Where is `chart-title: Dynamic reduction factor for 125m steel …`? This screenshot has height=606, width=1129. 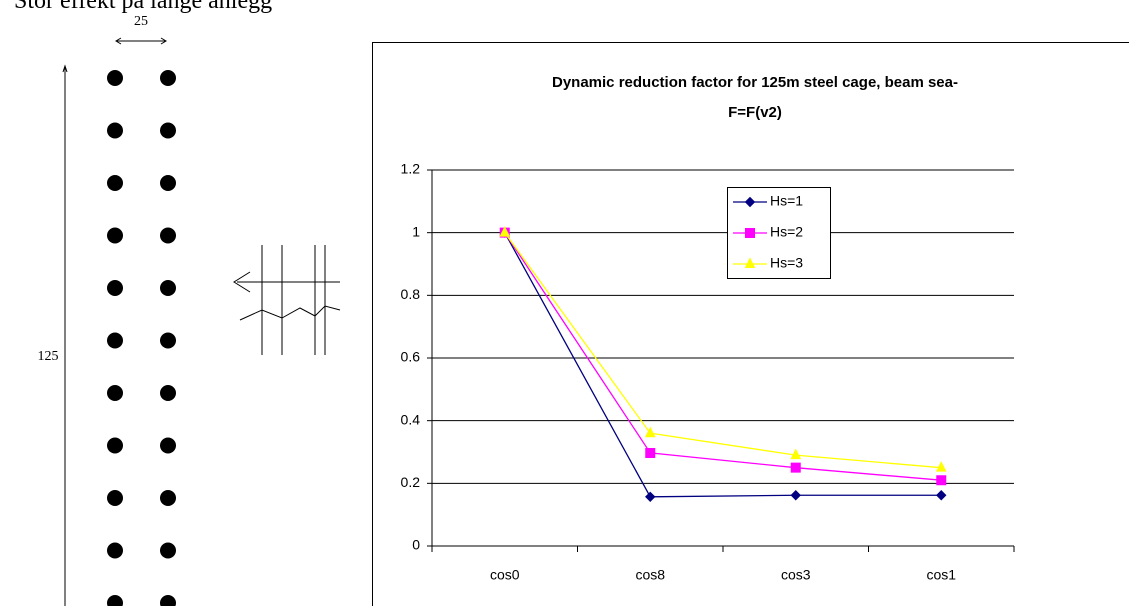
chart-title: Dynamic reduction factor for 125m steel … is located at coordinates (755, 82).